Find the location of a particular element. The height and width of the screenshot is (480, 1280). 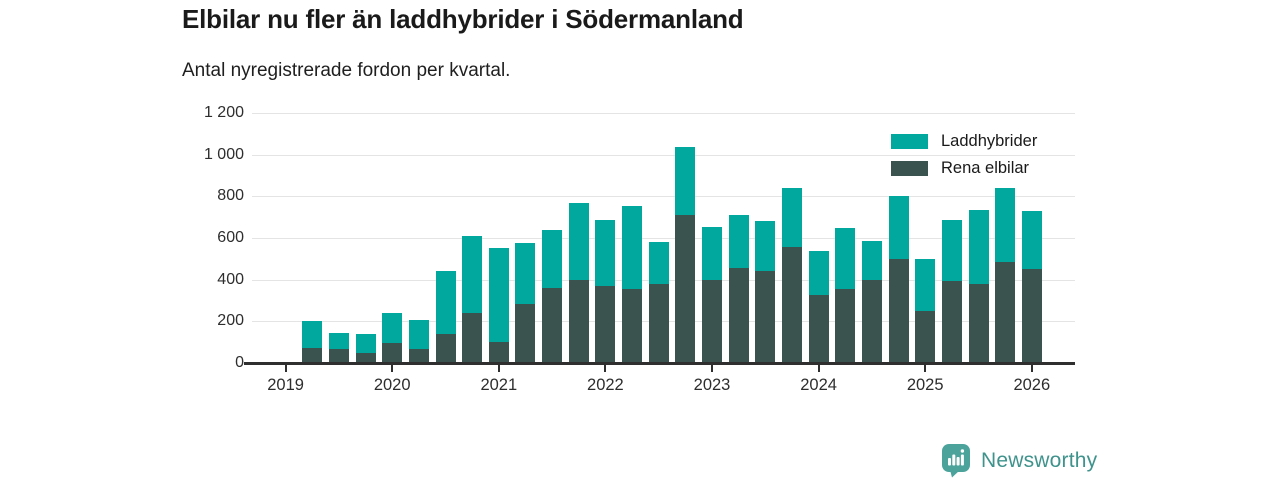

bar-2024-Q3-laddhybrider is located at coordinates (871, 260).